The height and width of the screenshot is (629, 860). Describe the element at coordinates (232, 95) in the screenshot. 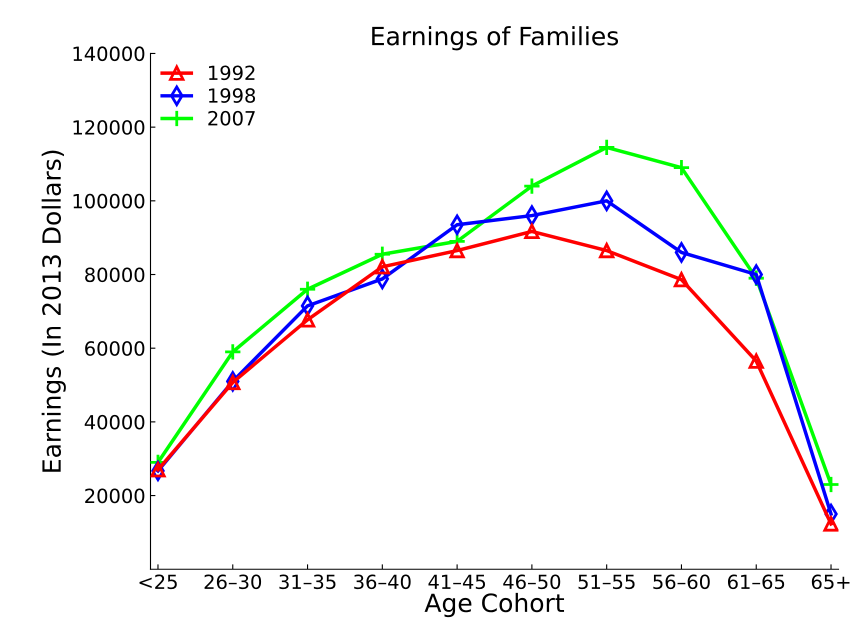

I see `legend-label: 1998` at that location.